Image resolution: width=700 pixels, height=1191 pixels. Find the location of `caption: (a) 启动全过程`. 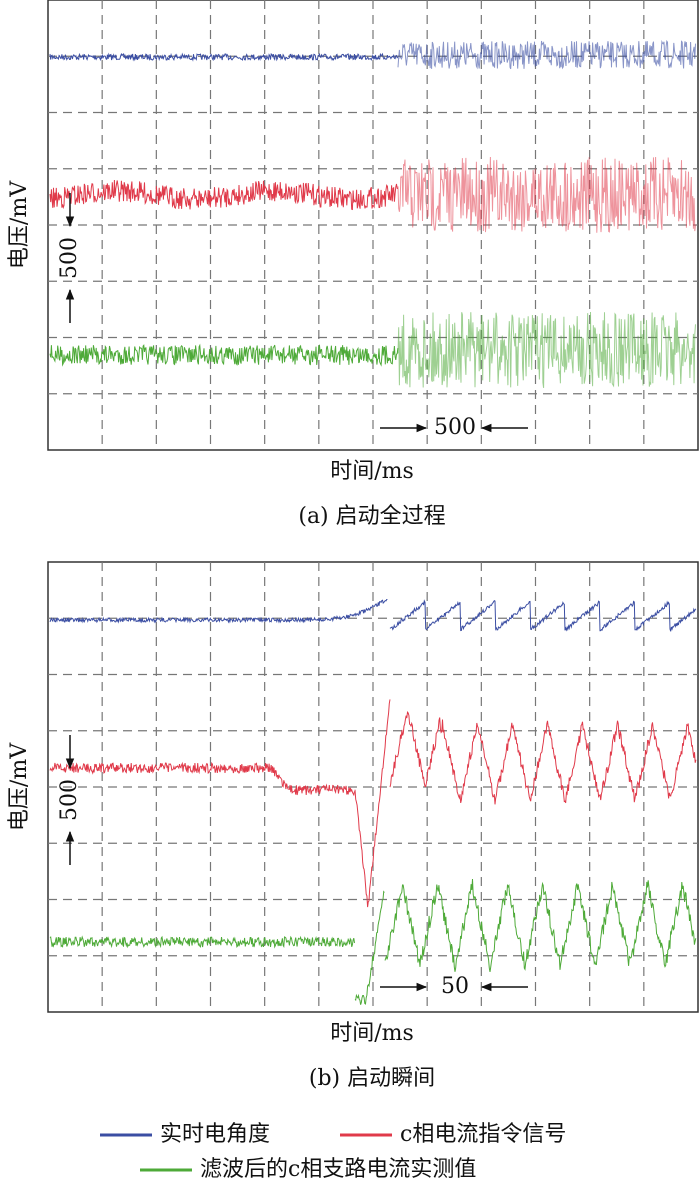

caption: (a) 启动全过程 is located at coordinates (371, 516).